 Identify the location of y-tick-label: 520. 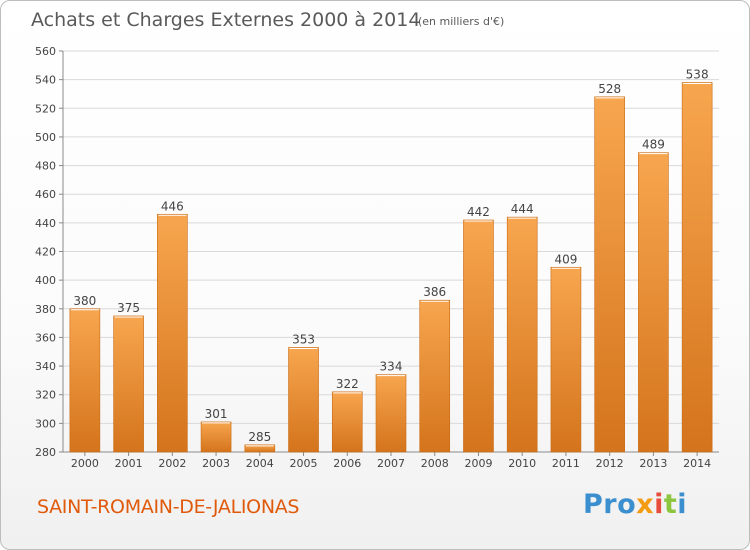
(45, 108).